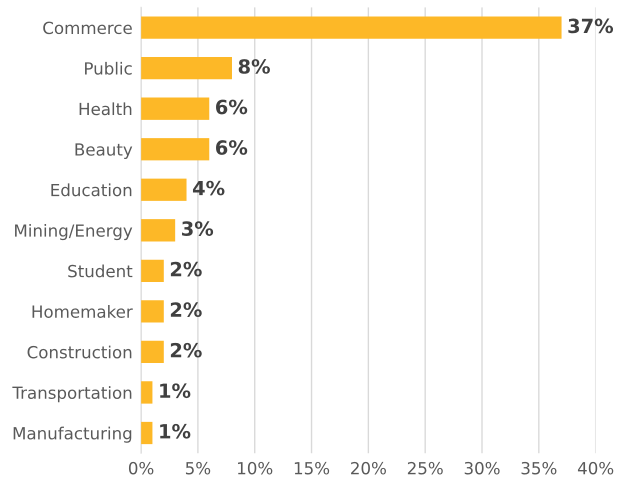 This screenshot has height=490, width=627. I want to click on y-tick-label: Manufacturing, so click(73, 434).